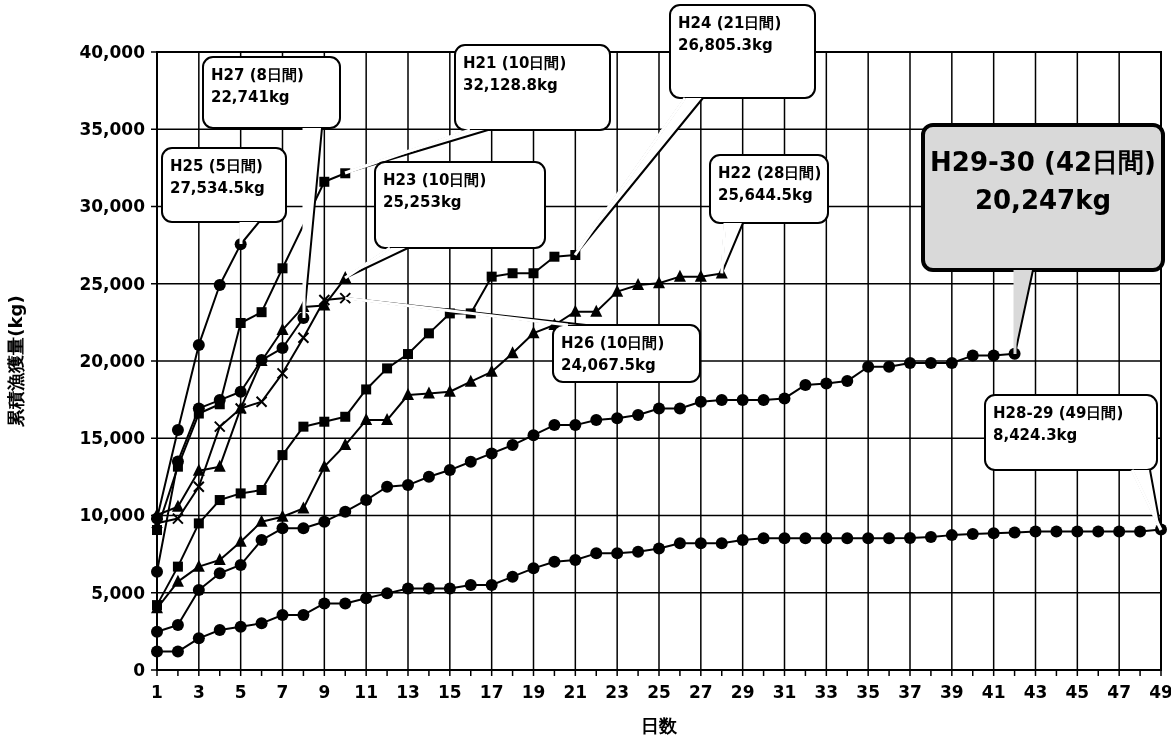 The width and height of the screenshot is (1171, 754). Describe the element at coordinates (217, 177) in the screenshot. I see `annotation: H25 (5日間) 27,534.5kg` at that location.